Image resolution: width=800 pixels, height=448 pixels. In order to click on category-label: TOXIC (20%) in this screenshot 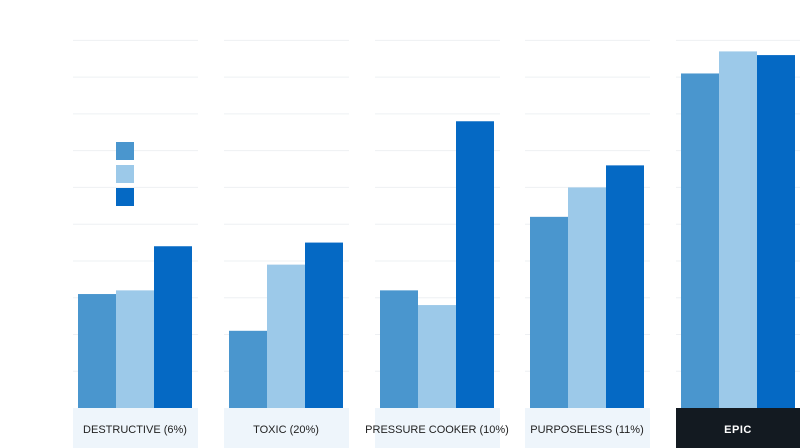, I will do `click(286, 430)`.